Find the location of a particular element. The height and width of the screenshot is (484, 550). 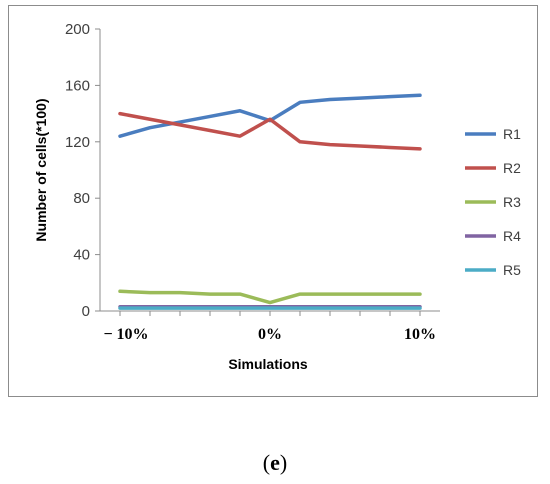

y-tick-label: 0 is located at coordinates (86, 311).